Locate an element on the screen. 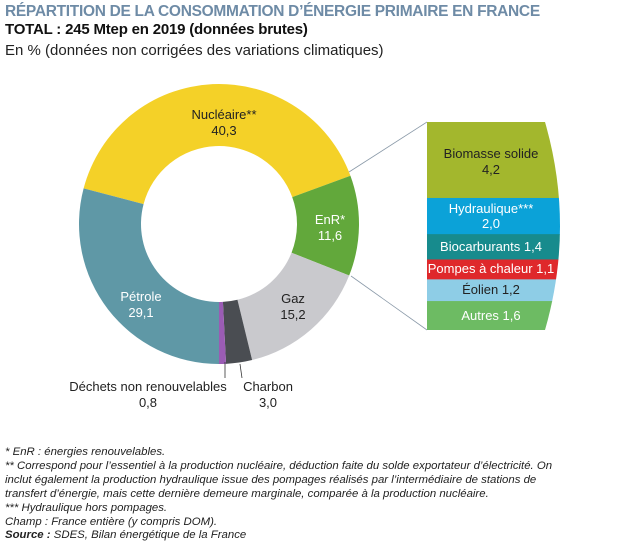 This screenshot has width=620, height=548. value-gaz: 15,2 is located at coordinates (292, 314).